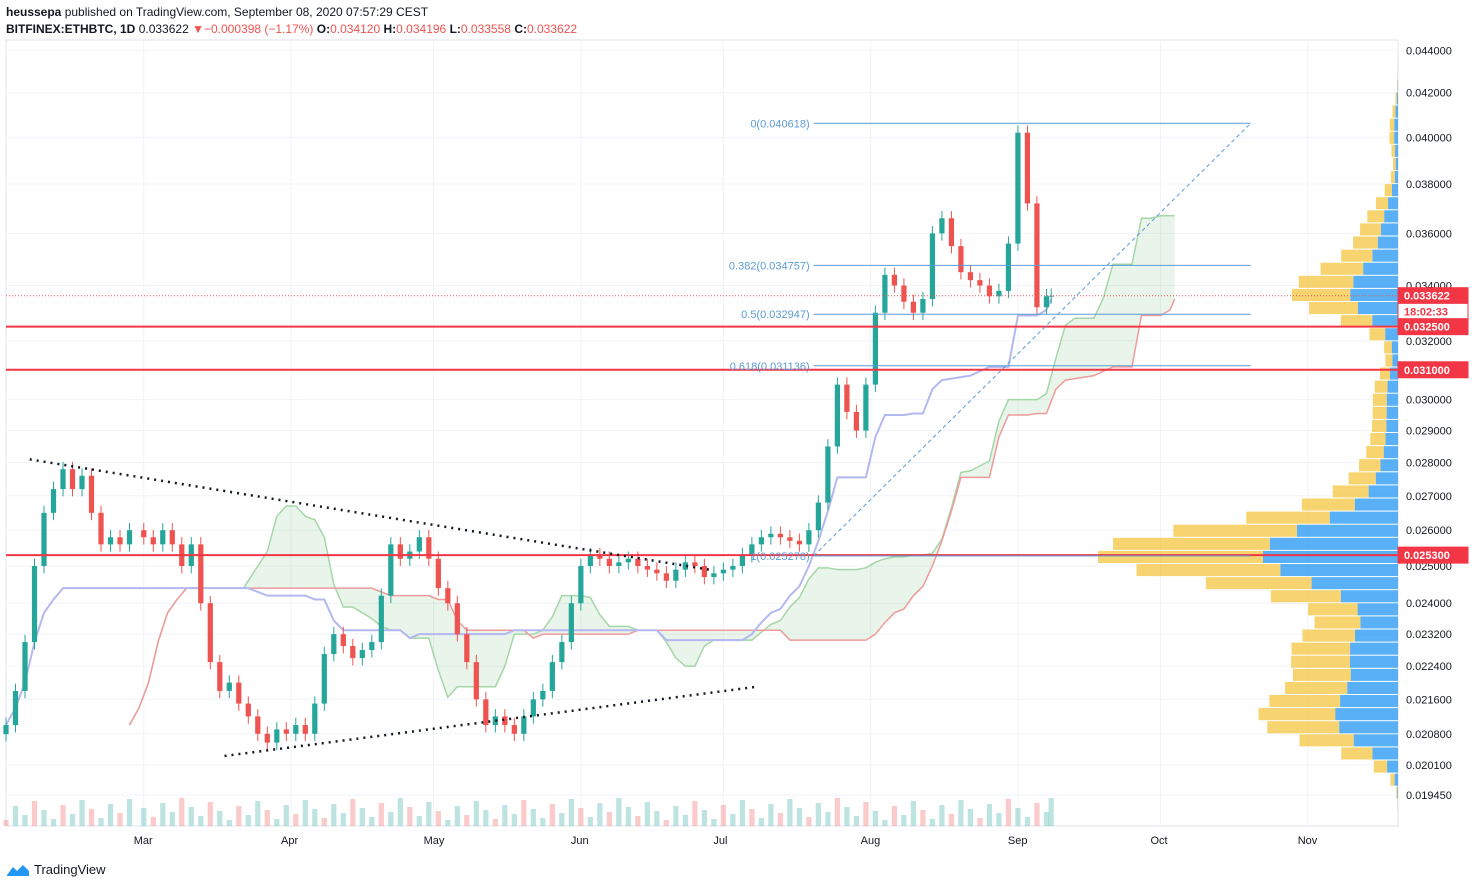  What do you see at coordinates (1429, 401) in the screenshot?
I see `y-tick-label: 0.030000` at bounding box center [1429, 401].